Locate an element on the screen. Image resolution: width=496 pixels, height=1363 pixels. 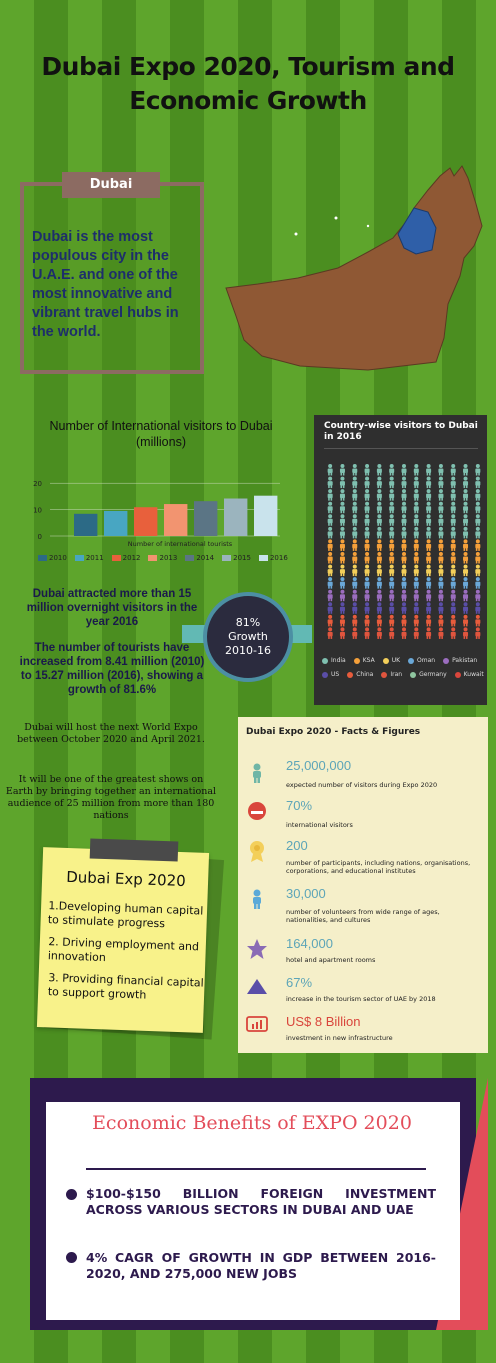
country-legend-label: Germany is located at coordinates (433, 674).